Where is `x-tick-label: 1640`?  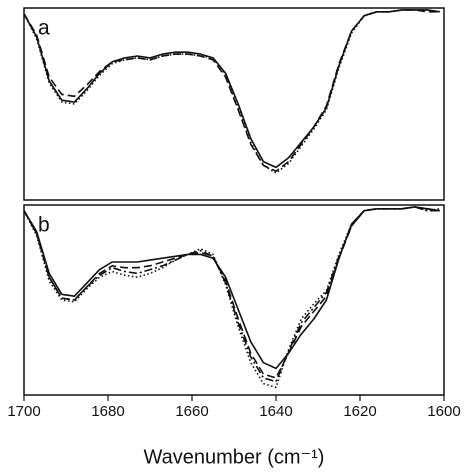 x-tick-label: 1640 is located at coordinates (275, 411).